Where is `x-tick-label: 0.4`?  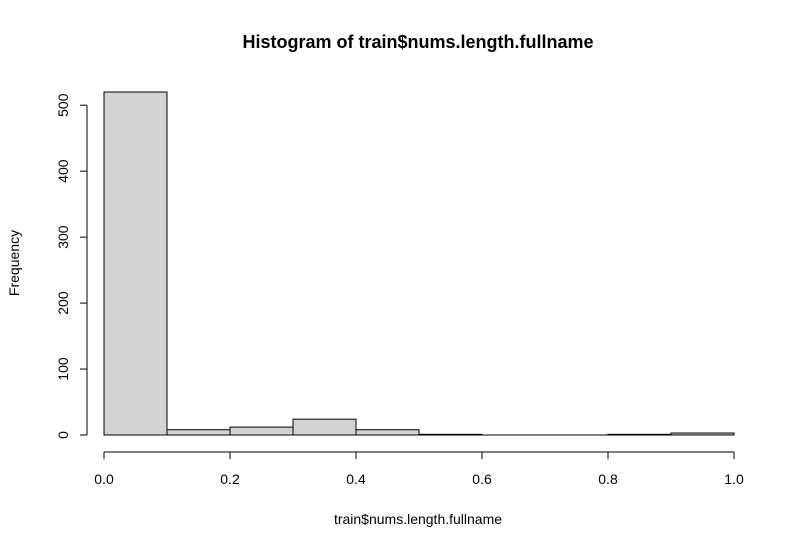 x-tick-label: 0.4 is located at coordinates (356, 479).